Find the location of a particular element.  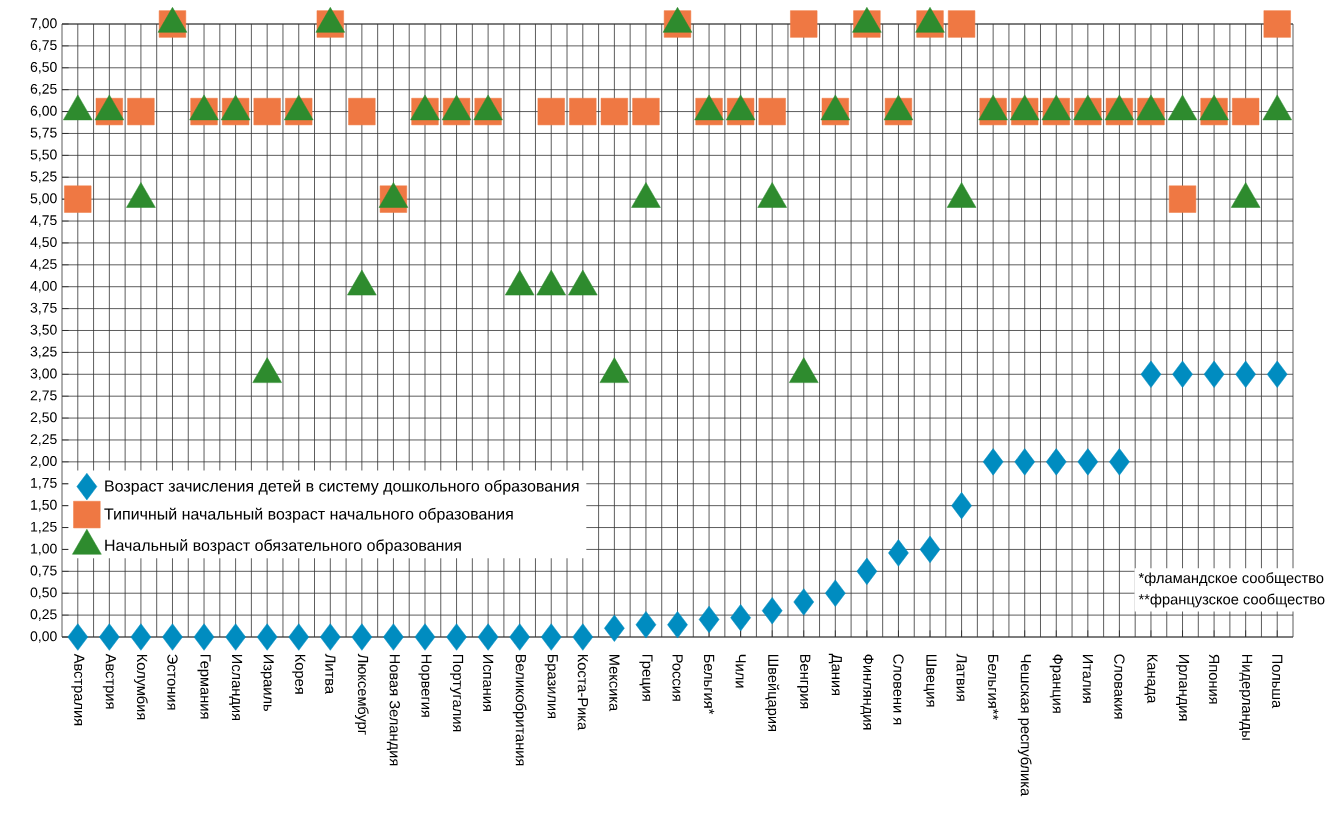

x-tick-label: Австрия is located at coordinates (109, 681).